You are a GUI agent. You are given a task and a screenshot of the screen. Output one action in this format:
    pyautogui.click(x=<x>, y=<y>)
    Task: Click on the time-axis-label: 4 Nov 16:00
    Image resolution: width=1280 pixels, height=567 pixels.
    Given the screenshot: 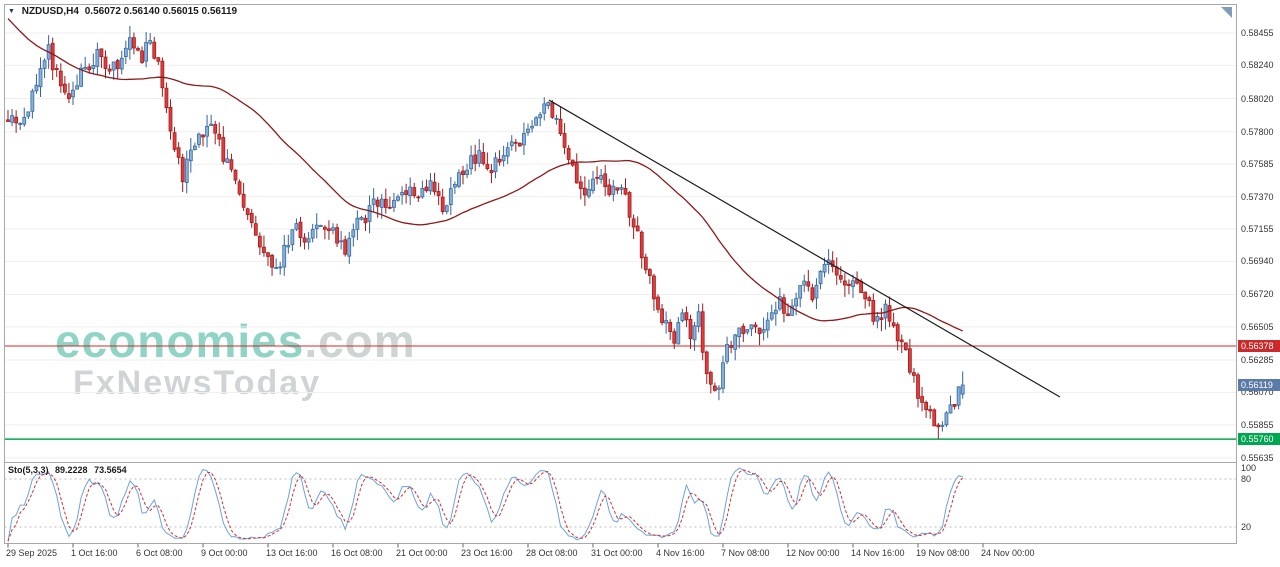 What is the action you would take?
    pyautogui.click(x=680, y=553)
    